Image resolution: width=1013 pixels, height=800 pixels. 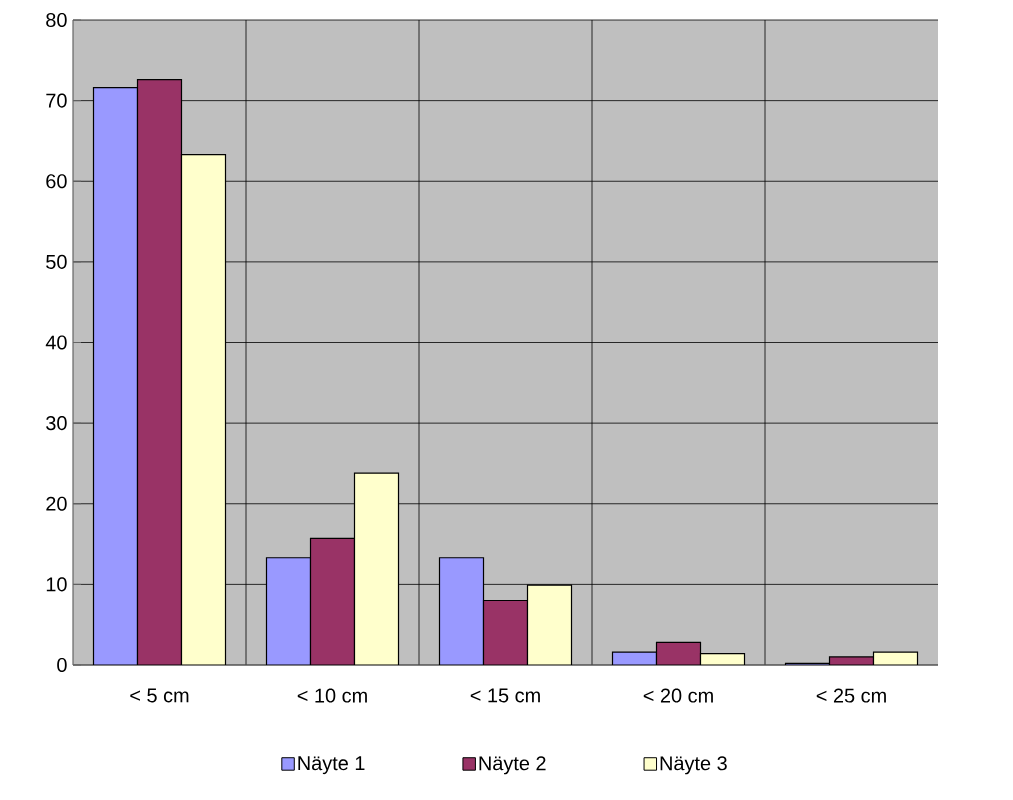 I want to click on y-tick-label: 10, so click(x=56, y=584).